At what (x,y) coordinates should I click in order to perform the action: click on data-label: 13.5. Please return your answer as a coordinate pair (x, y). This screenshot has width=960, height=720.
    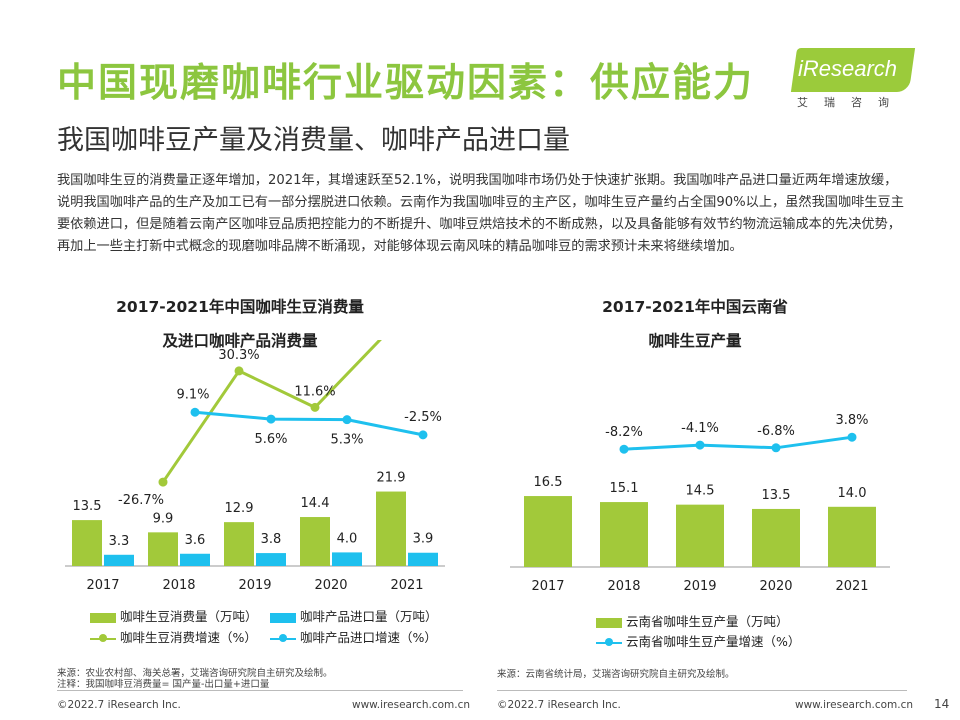
    Looking at the image, I should click on (776, 495).